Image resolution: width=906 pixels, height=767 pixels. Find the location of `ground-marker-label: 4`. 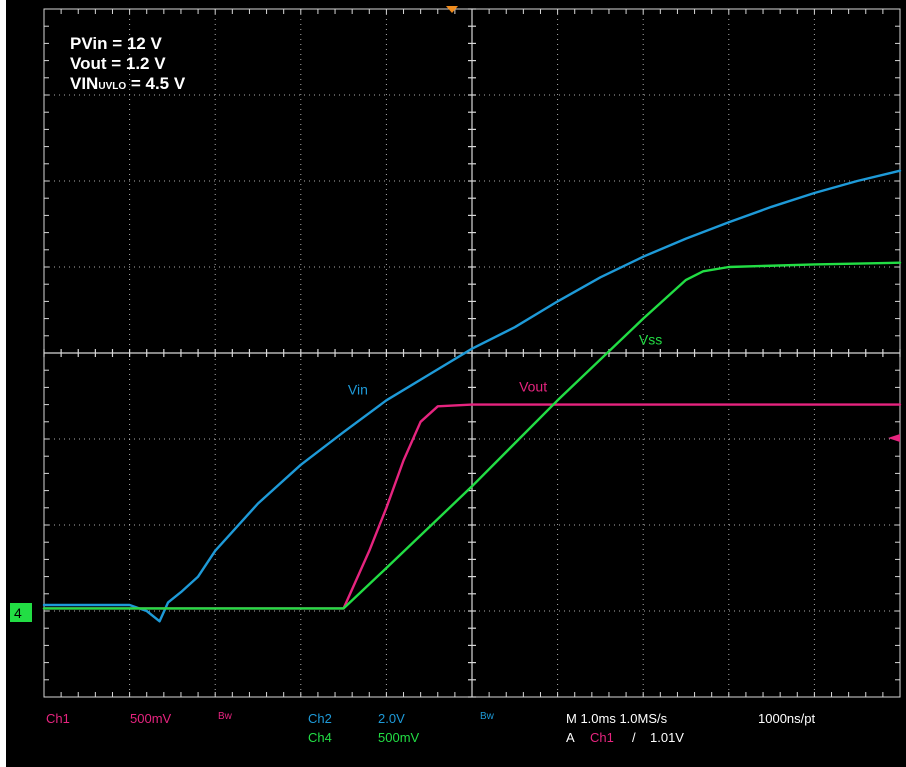

ground-marker-label: 4 is located at coordinates (18, 613).